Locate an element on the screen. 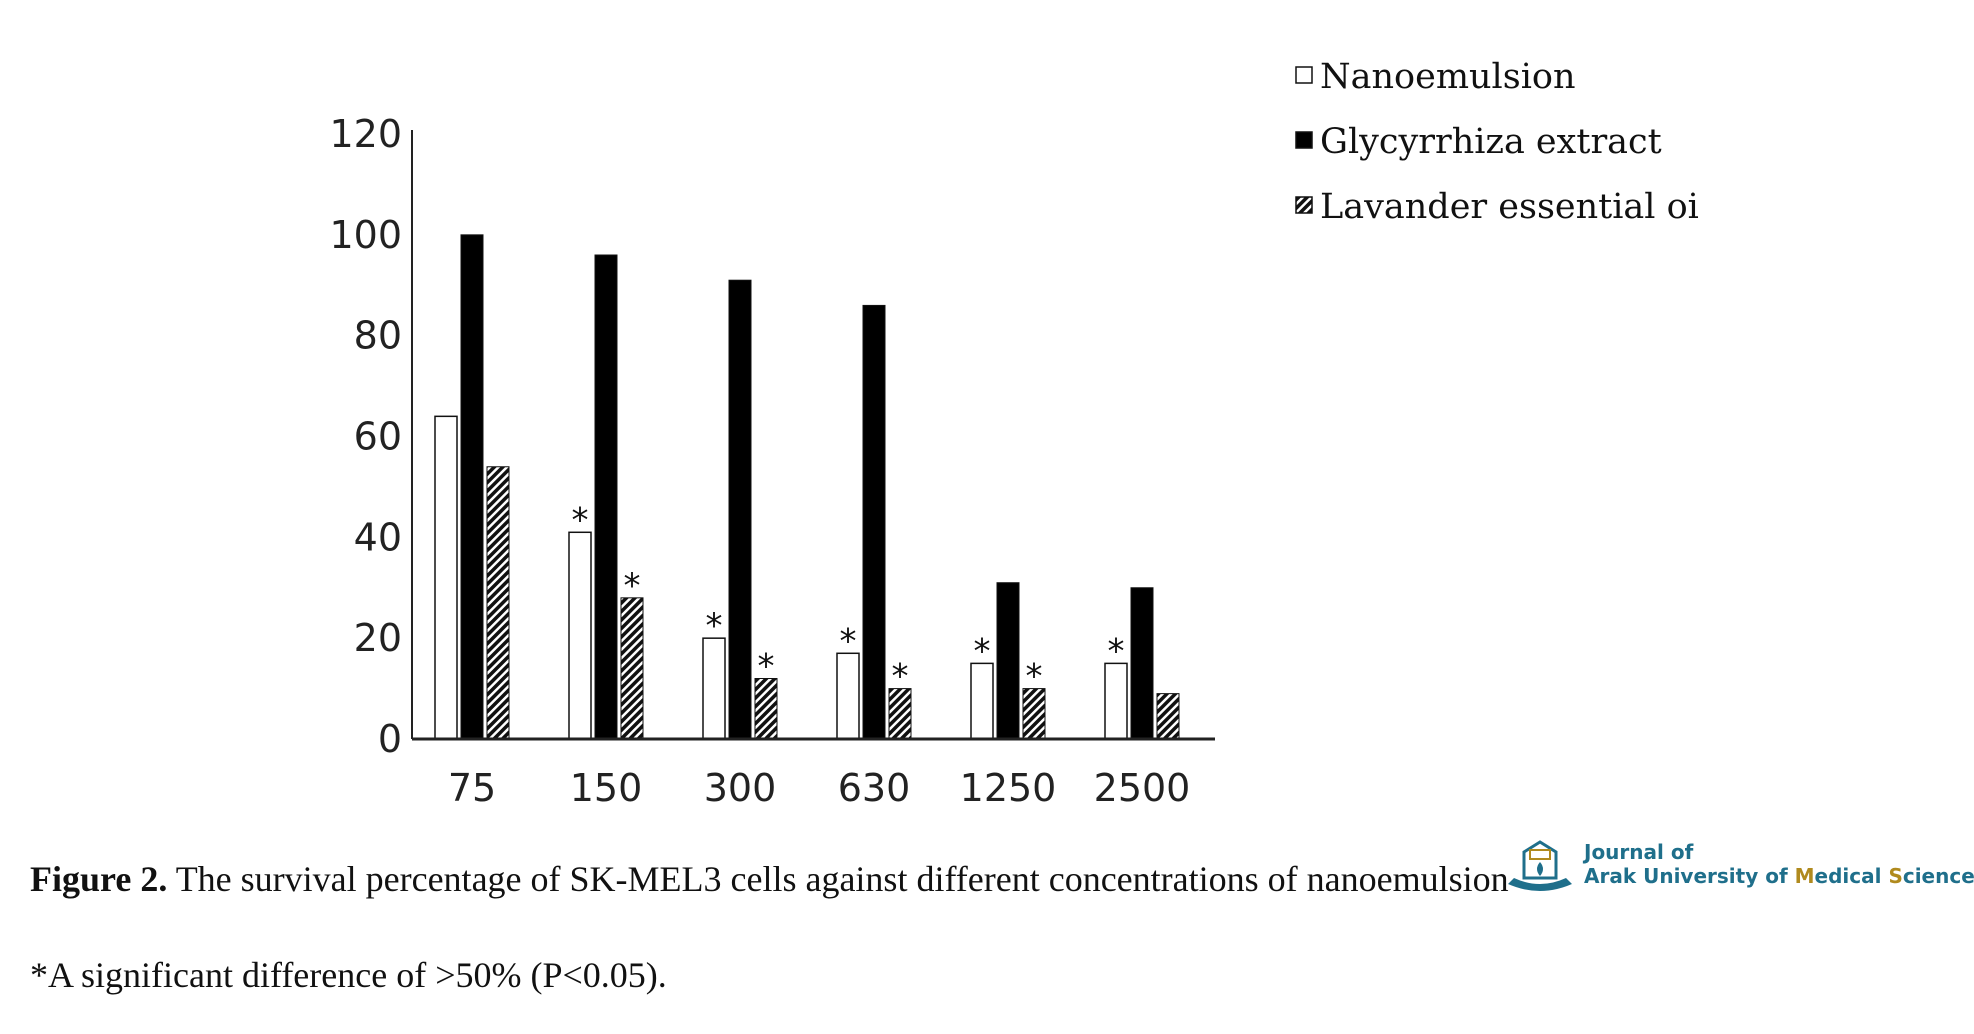  legend-label: Glycyrrhiza extract is located at coordinates (1491, 142).